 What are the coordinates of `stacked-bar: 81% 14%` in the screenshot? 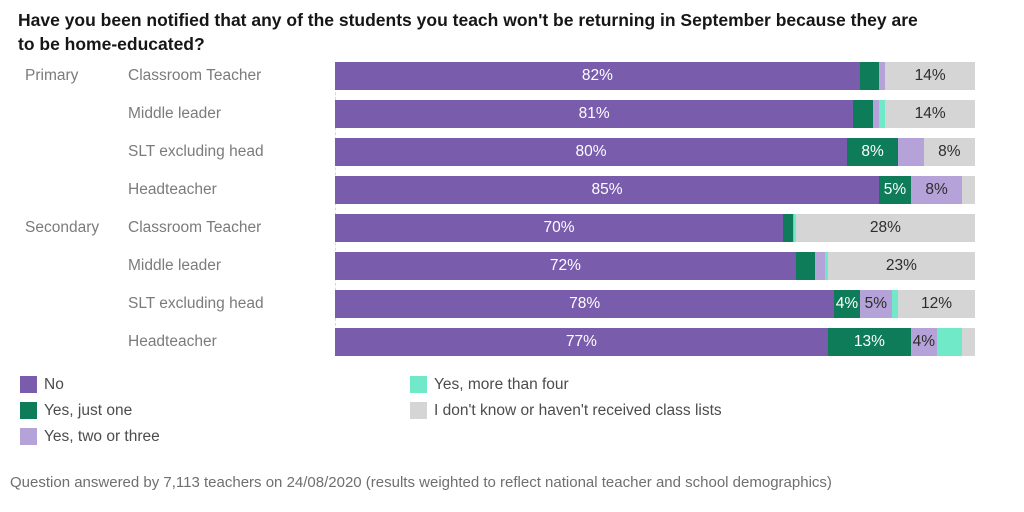 It's located at (655, 114).